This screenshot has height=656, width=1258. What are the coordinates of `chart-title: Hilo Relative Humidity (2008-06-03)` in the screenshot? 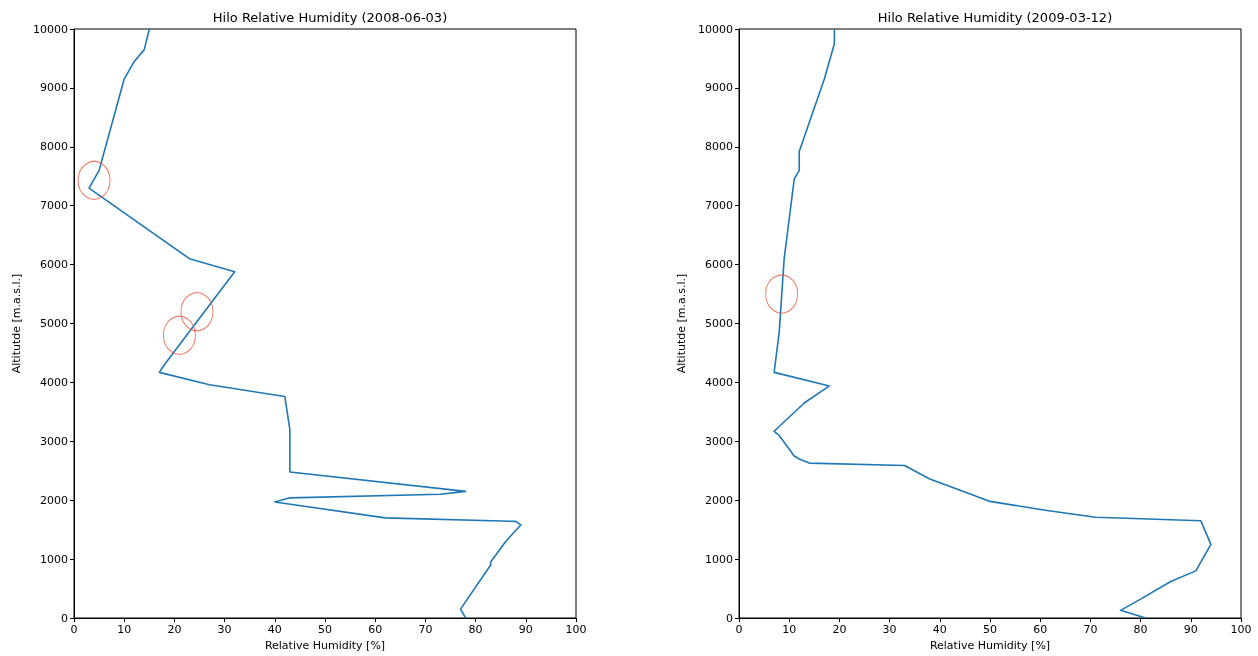 It's located at (330, 17).